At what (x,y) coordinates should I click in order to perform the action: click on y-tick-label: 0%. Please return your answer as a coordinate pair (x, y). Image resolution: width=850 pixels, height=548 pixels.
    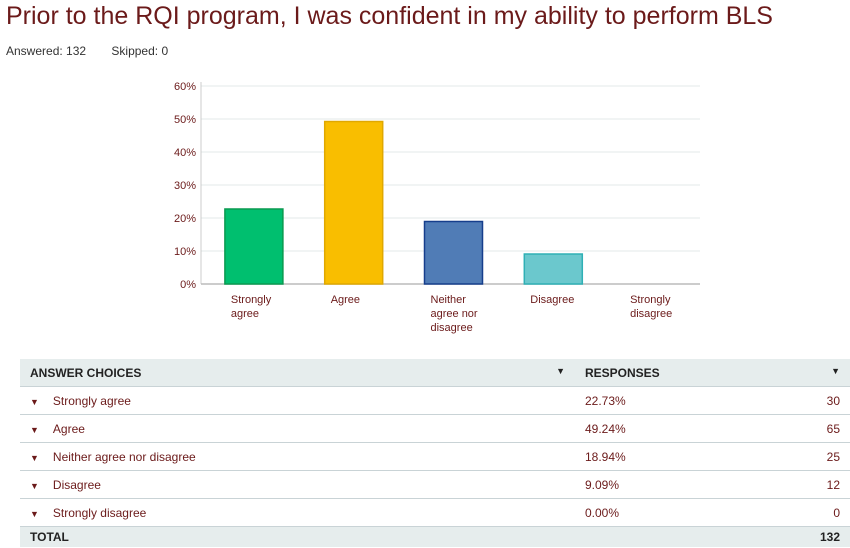
    Looking at the image, I should click on (188, 285).